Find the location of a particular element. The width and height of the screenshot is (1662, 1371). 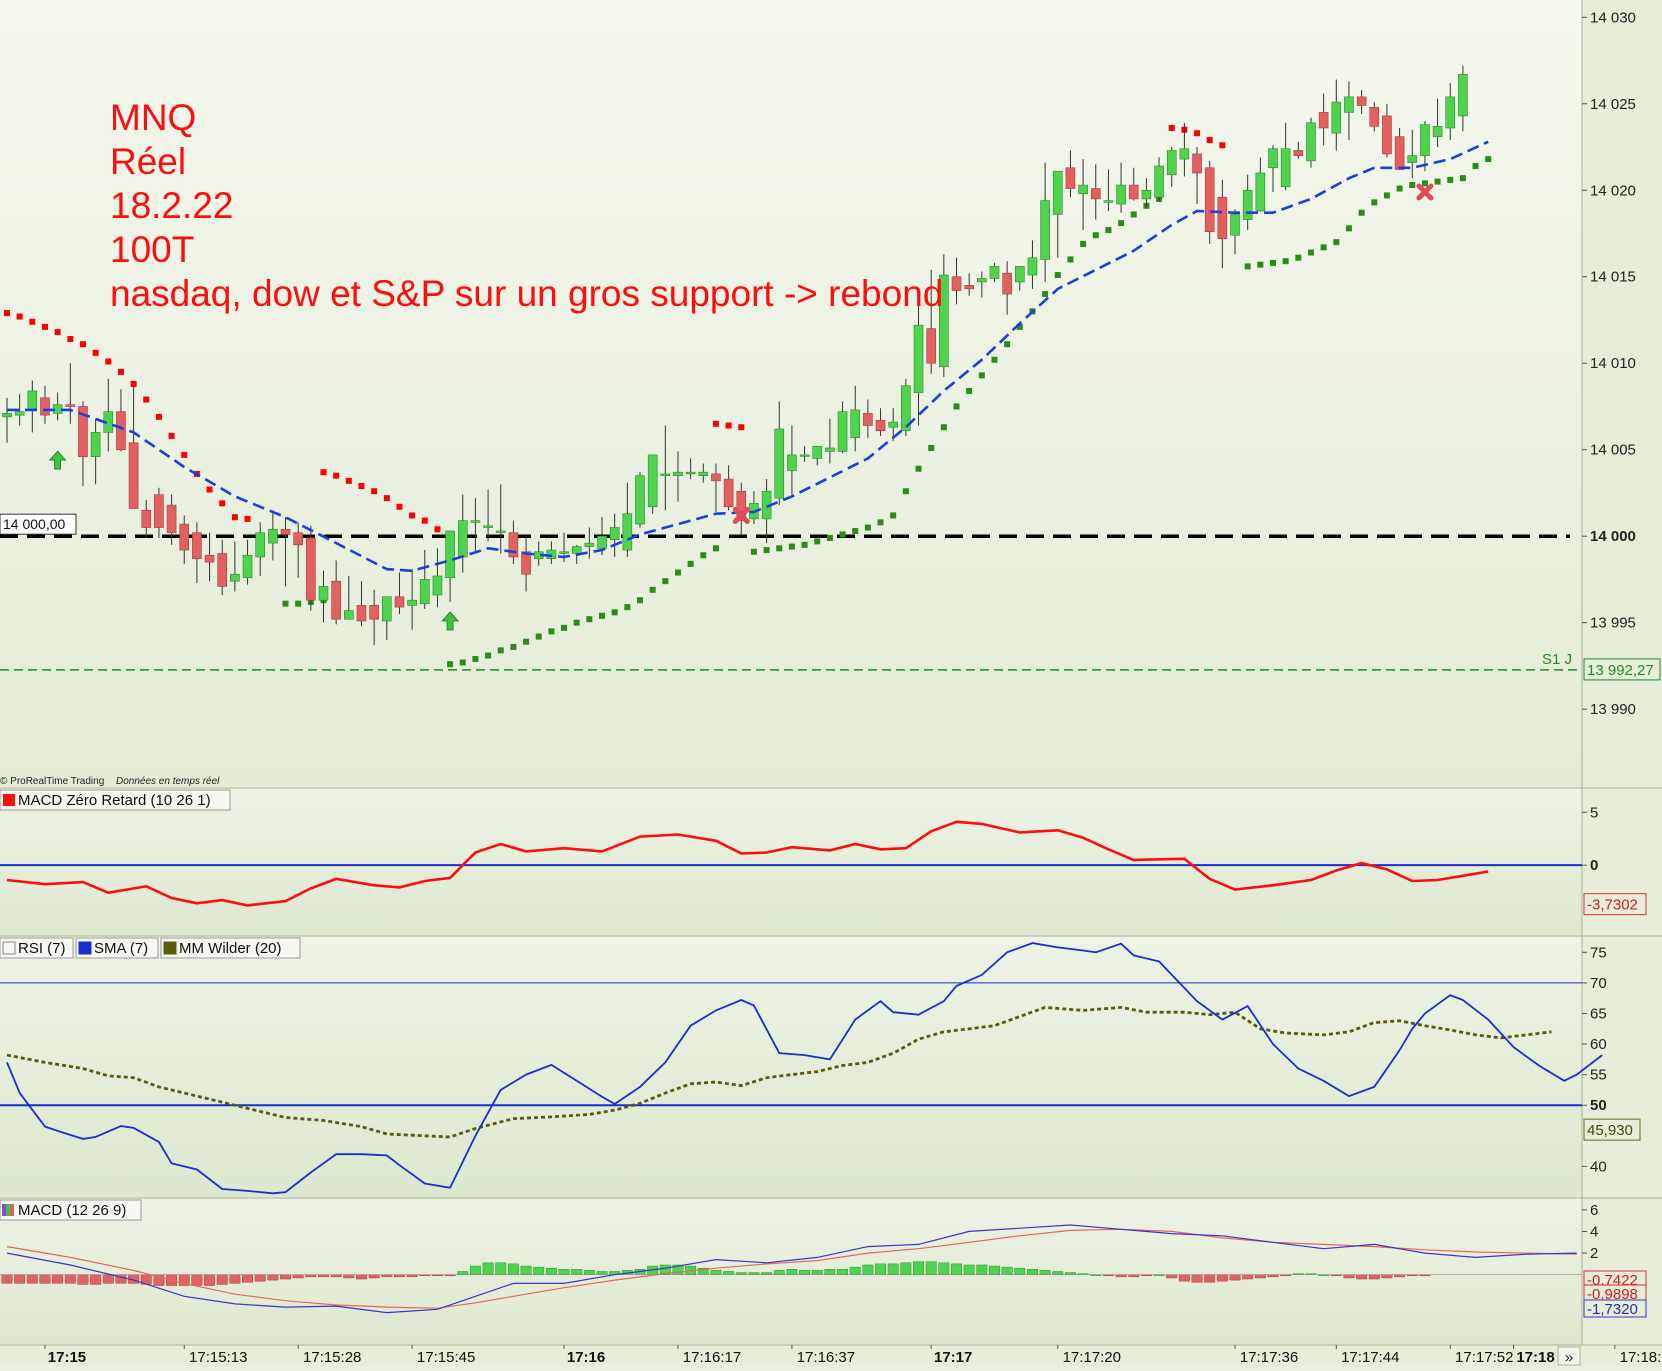

macd-zero-lag-layer: 5 0 -3,7302 MACD Zéro Retard (10 26 1) is located at coordinates (823, 852).